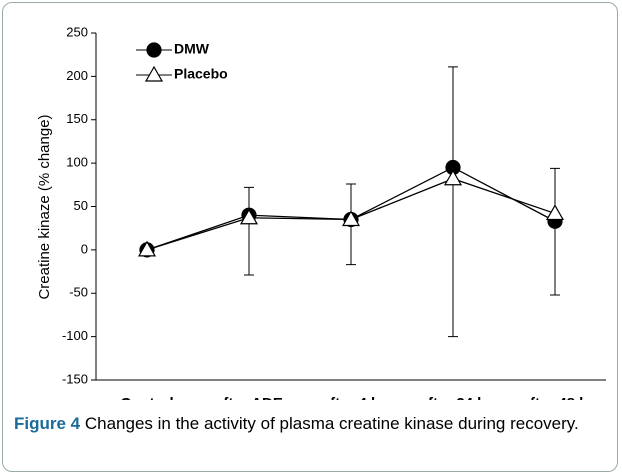 The height and width of the screenshot is (476, 622). I want to click on legend-label: DMW, so click(192, 49).